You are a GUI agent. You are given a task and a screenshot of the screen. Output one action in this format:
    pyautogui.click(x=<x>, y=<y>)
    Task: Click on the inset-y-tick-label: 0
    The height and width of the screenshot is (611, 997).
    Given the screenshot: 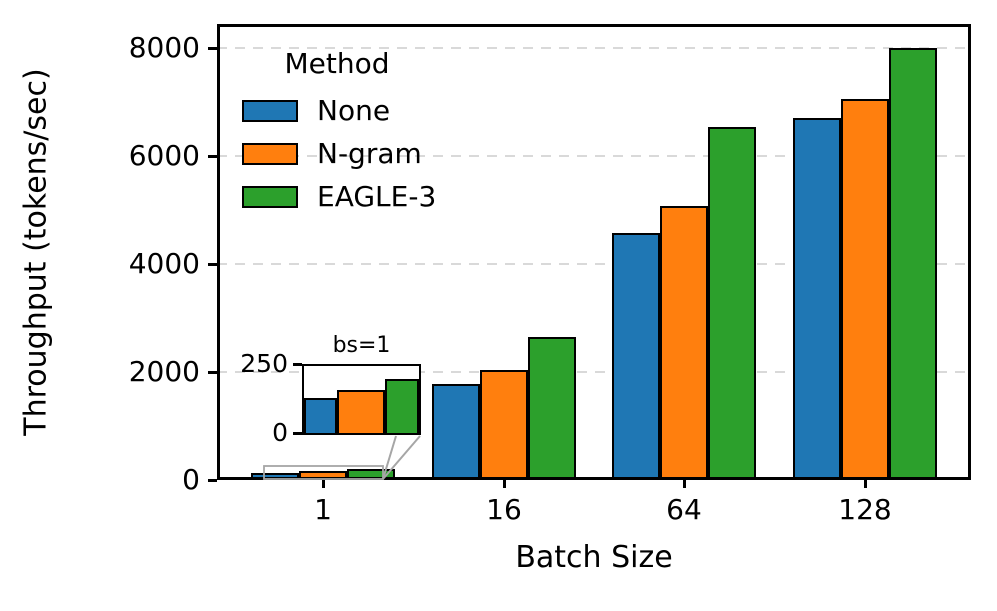 What is the action you would take?
    pyautogui.click(x=280, y=432)
    